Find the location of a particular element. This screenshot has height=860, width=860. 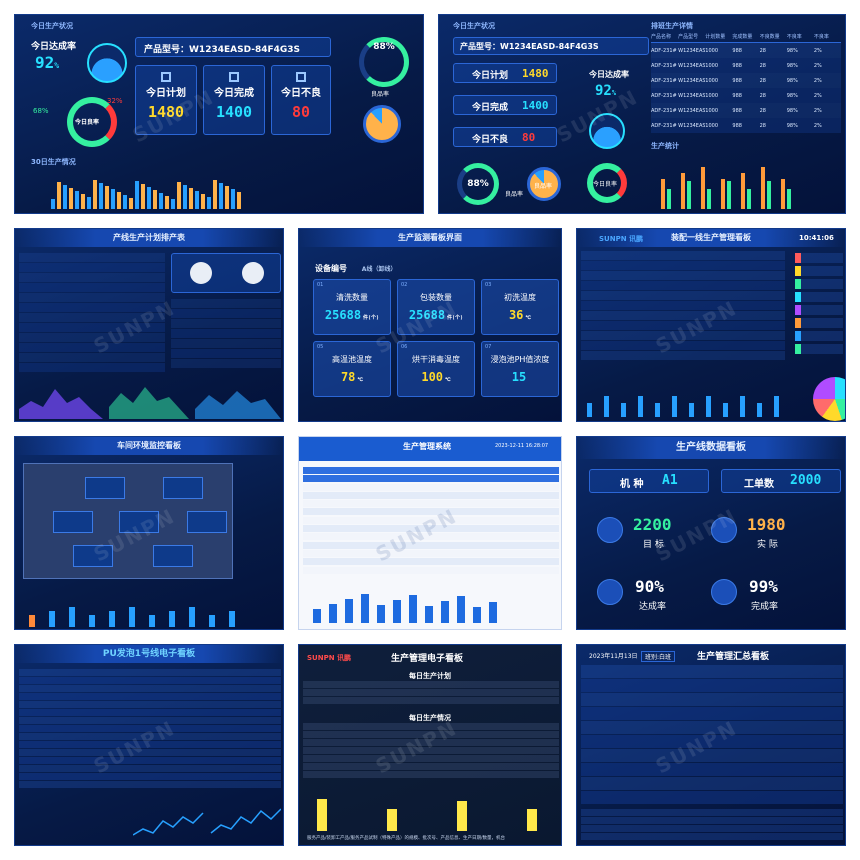

area-chart is located at coordinates (150, 403).